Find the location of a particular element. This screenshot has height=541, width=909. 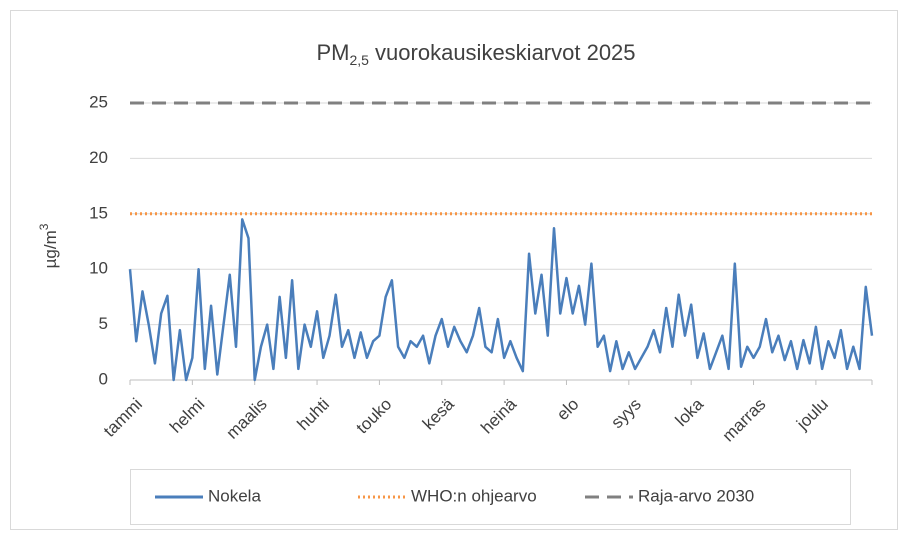

y-axis-label: µg/m3 is located at coordinates (48, 245).